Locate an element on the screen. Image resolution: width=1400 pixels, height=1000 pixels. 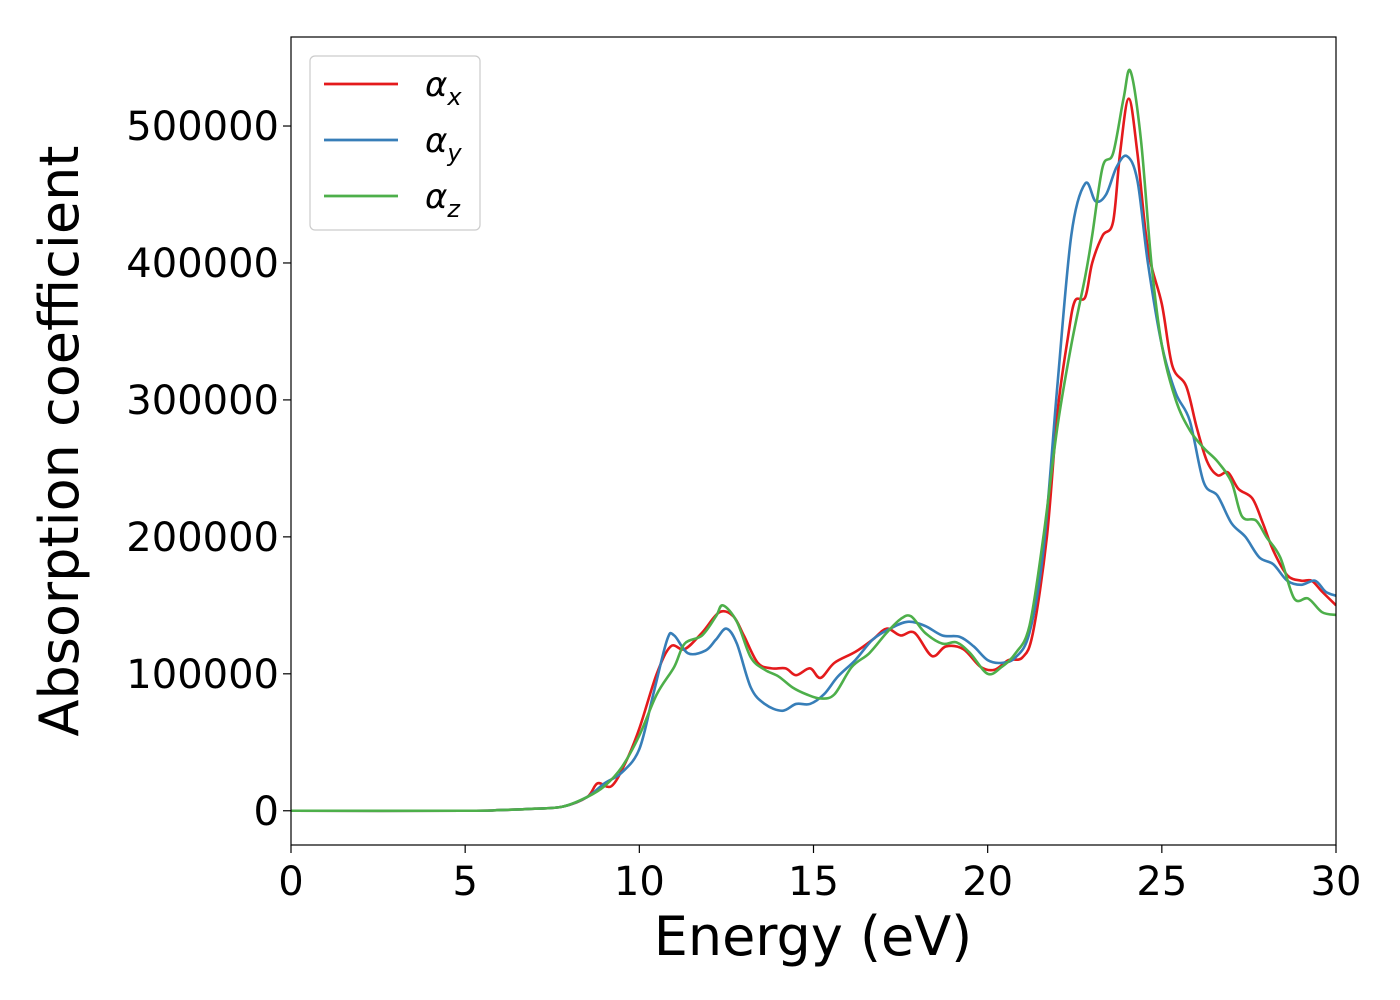
legend-subscript: y is located at coordinates (454, 153).